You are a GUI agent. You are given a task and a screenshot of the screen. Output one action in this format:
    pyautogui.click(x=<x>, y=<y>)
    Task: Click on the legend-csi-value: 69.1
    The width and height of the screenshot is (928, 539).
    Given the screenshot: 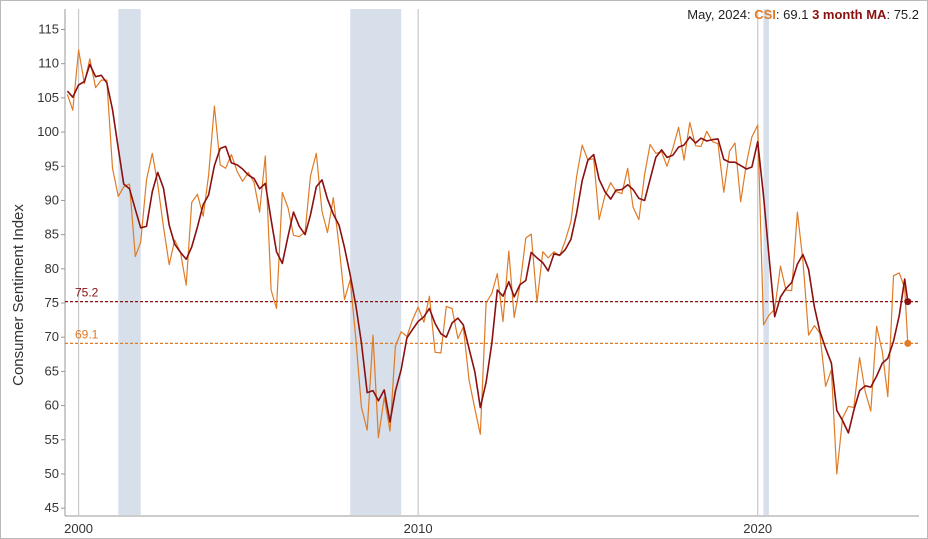 What is the action you would take?
    pyautogui.click(x=796, y=14)
    